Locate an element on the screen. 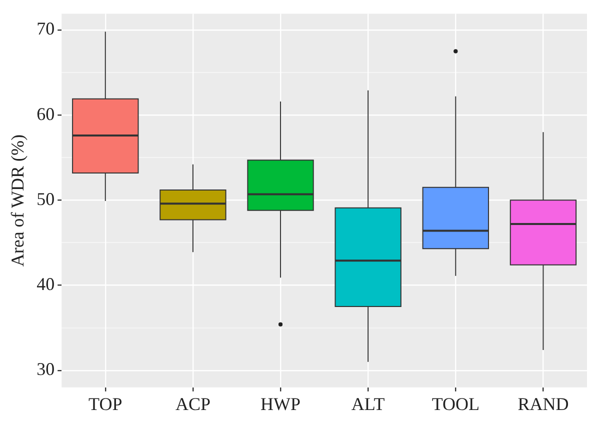 The height and width of the screenshot is (423, 595). y-tick-label: 60 is located at coordinates (45, 114).